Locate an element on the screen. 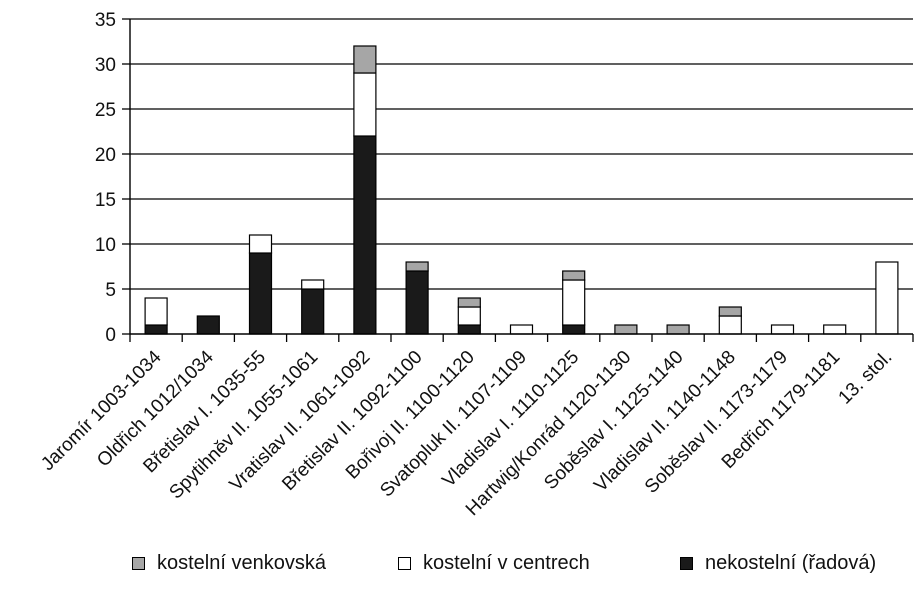 This screenshot has width=921, height=606. legend-label: kostelní v centrech is located at coordinates (506, 563).